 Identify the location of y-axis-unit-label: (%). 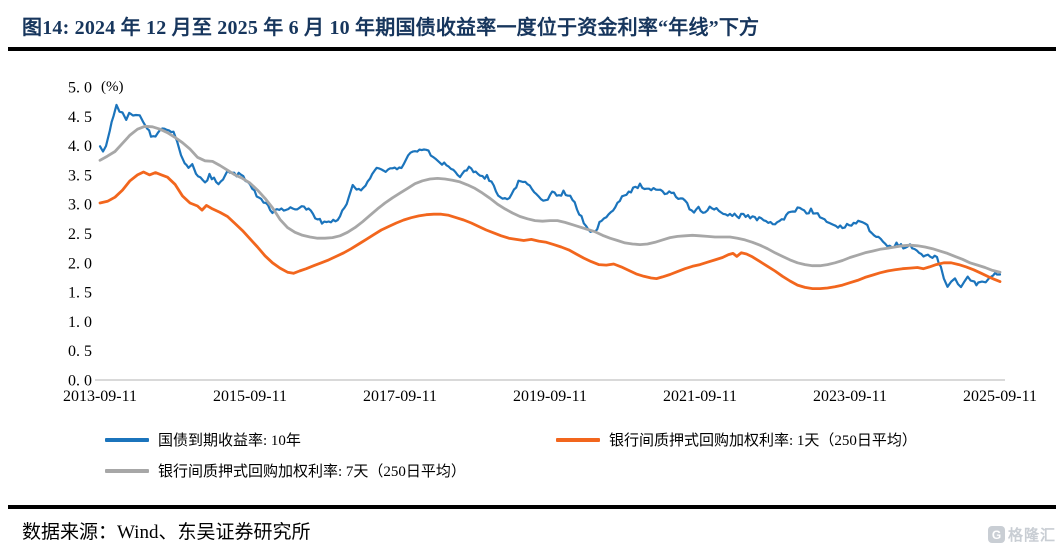
(112, 87).